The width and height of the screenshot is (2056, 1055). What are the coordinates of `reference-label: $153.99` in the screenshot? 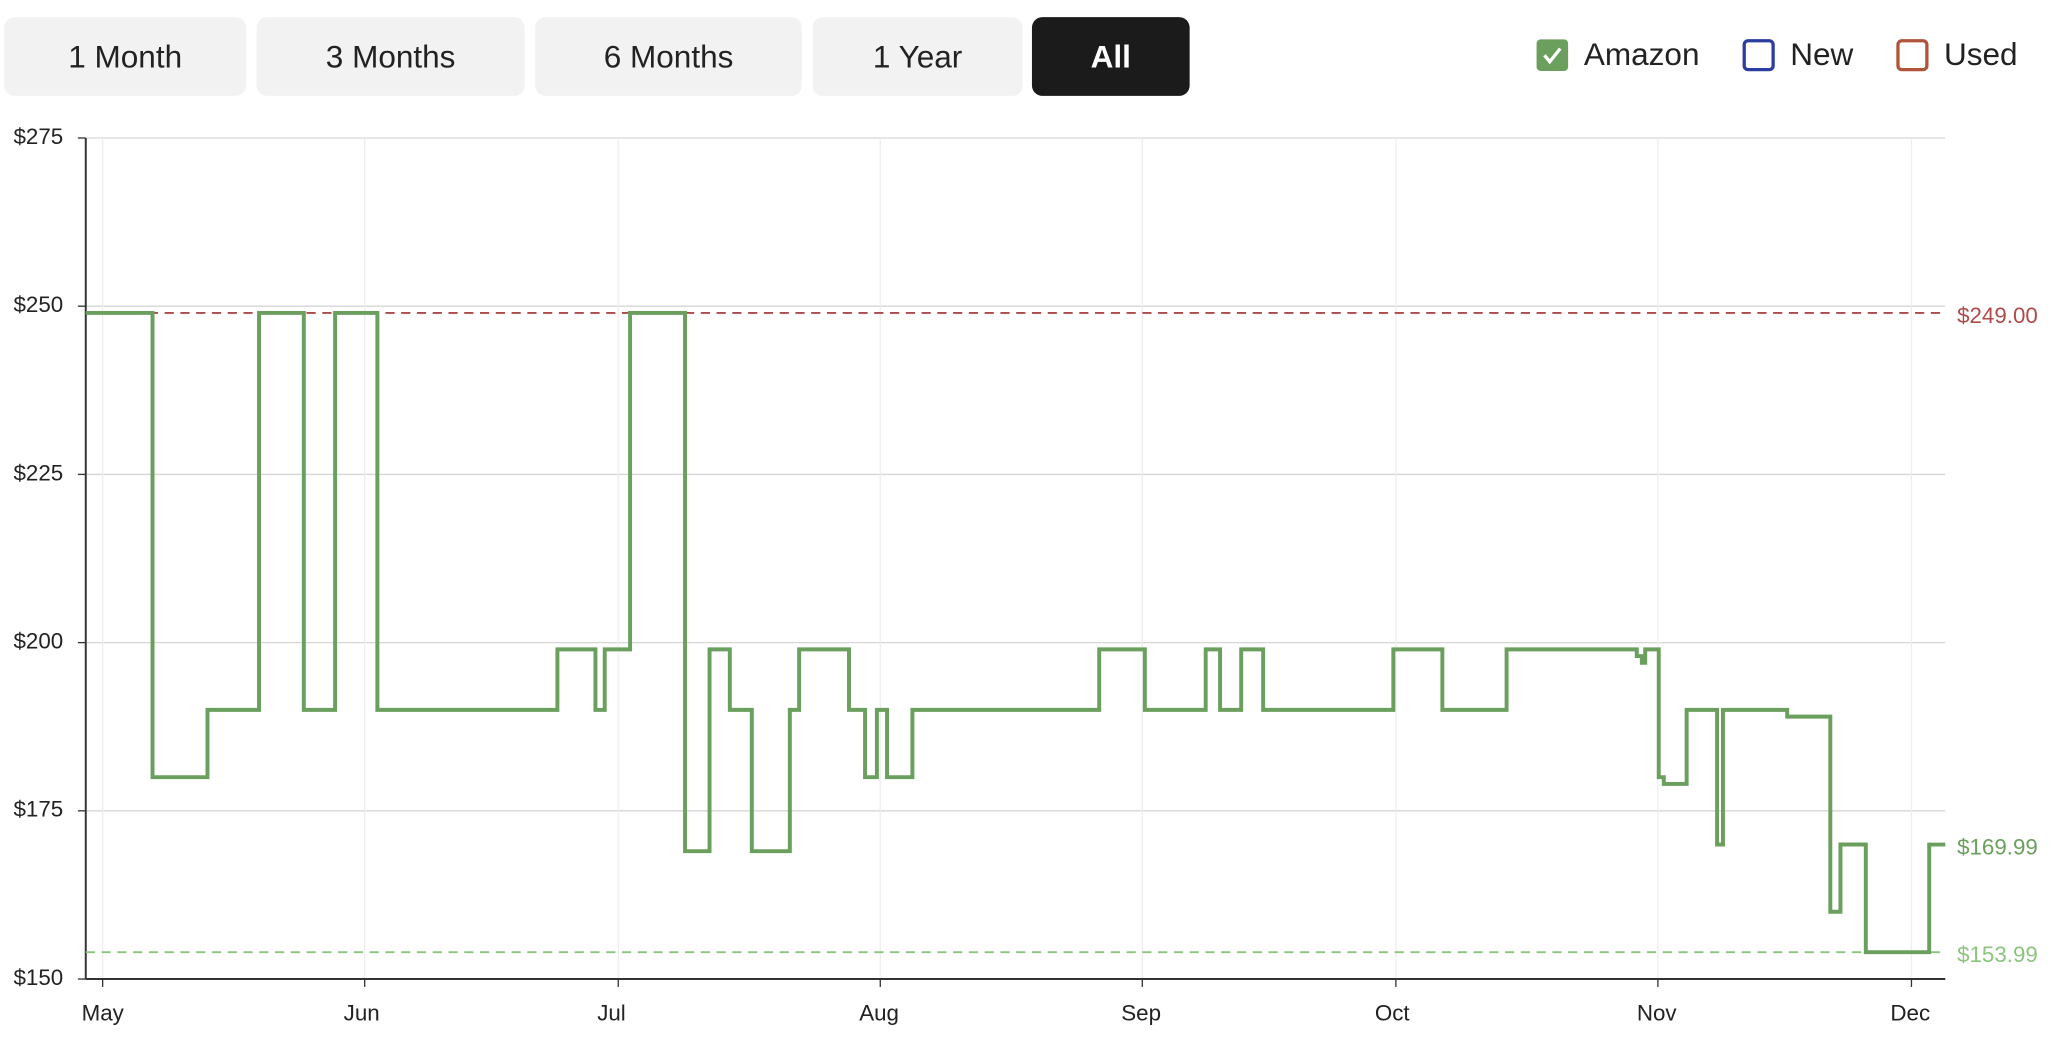 It's located at (1997, 954).